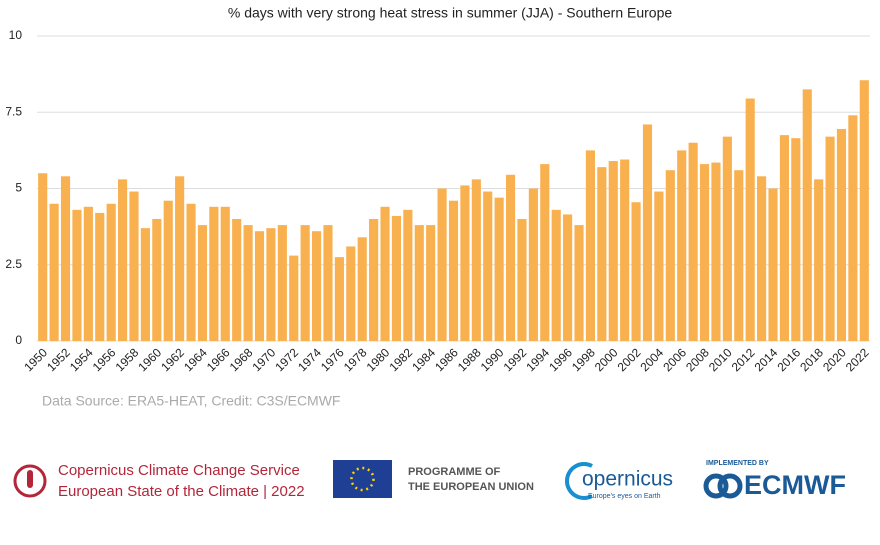  What do you see at coordinates (332, 359) in the screenshot?
I see `x-tick-label: 1976` at bounding box center [332, 359].